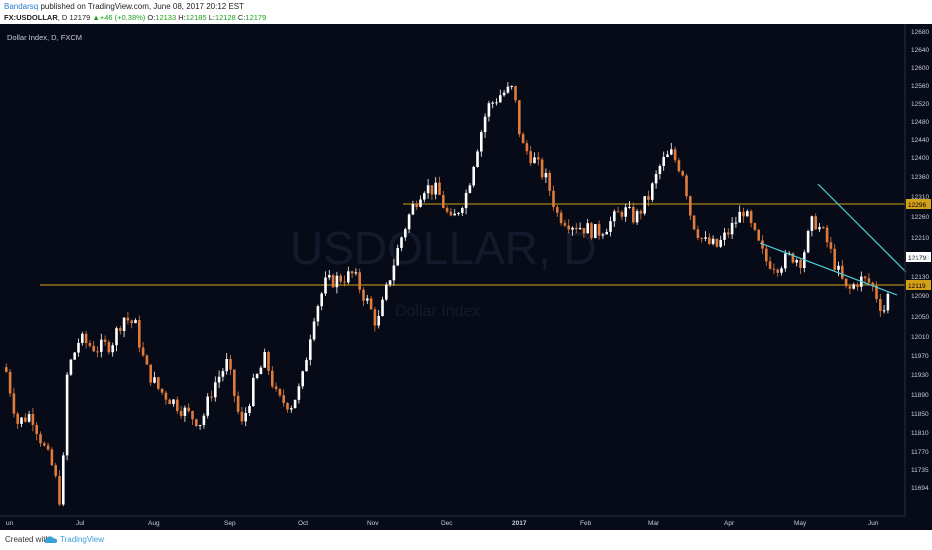 Image resolution: width=932 pixels, height=550 pixels. What do you see at coordinates (437, 311) in the screenshot?
I see `chart-watermark-sub: Dollar Index` at bounding box center [437, 311].